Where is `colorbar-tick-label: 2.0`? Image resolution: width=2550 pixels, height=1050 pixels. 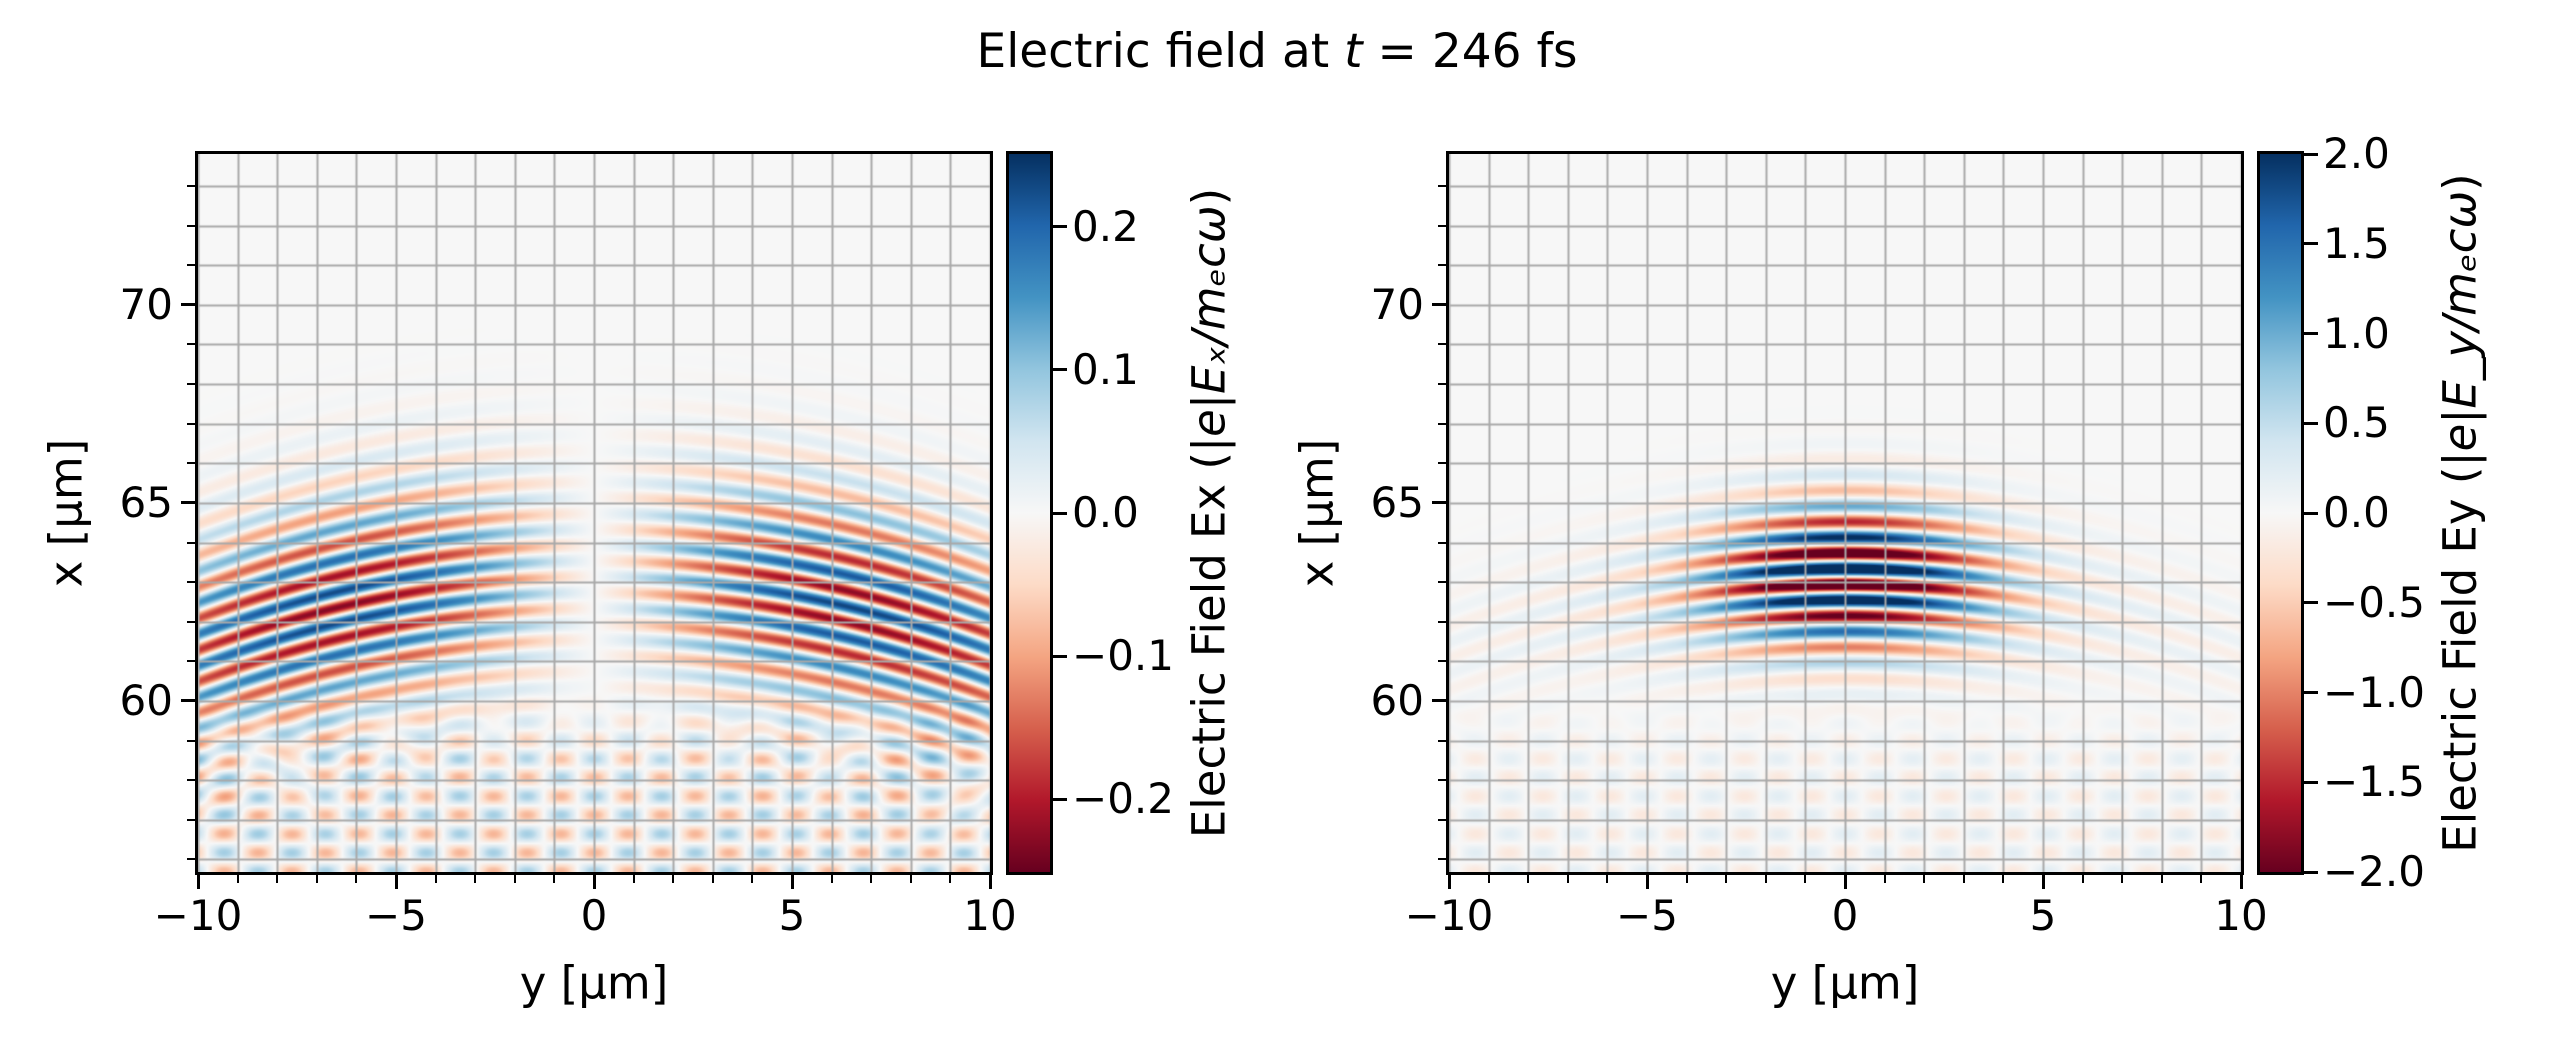
colorbar-tick-label: 2.0 is located at coordinates (2356, 153).